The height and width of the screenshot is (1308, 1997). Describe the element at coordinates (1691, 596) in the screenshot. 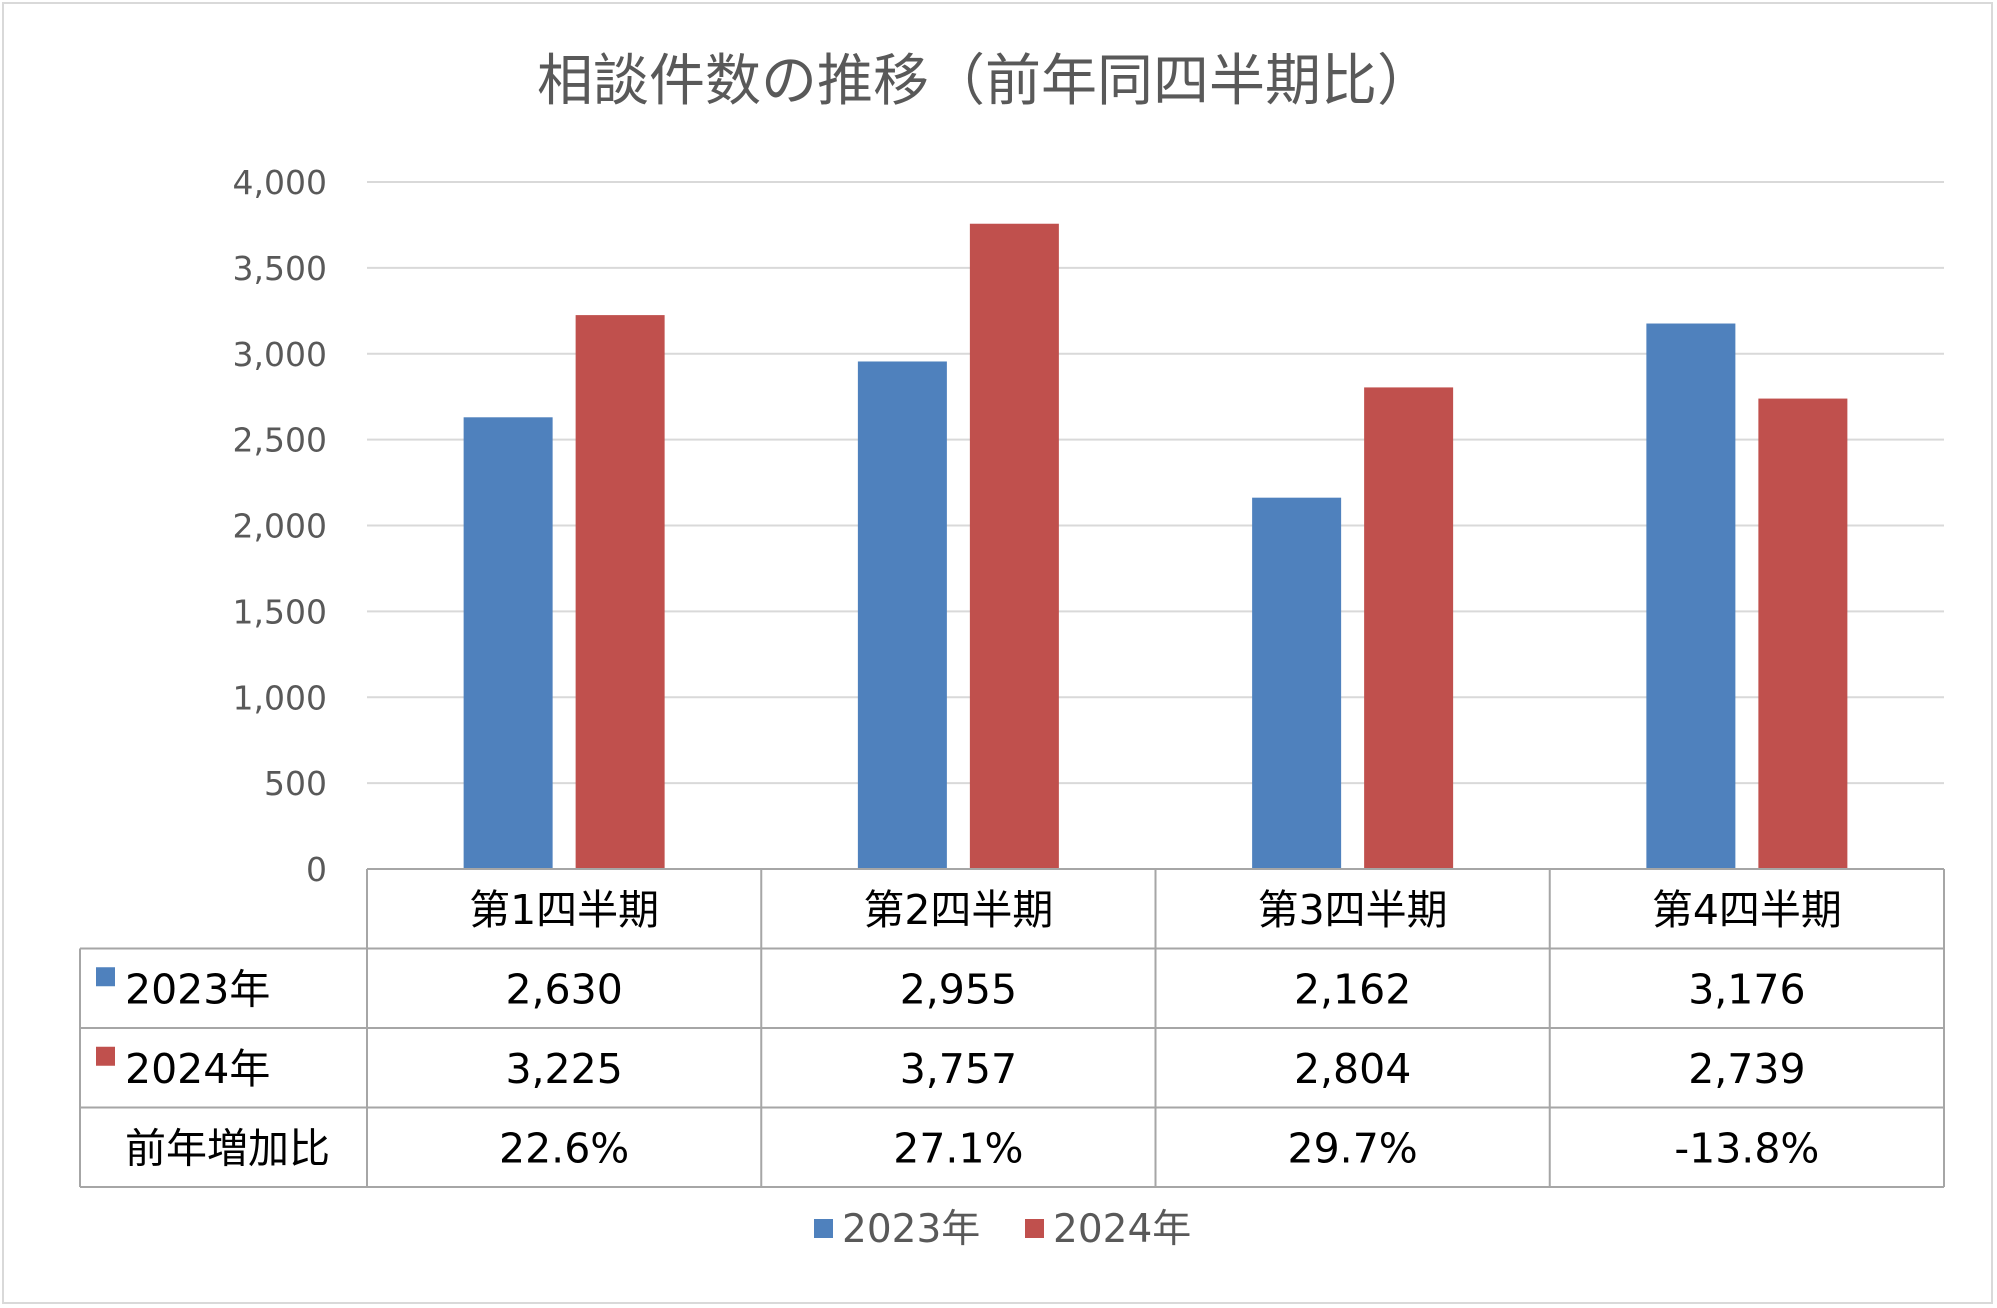

I see `bar-2023-q4` at that location.